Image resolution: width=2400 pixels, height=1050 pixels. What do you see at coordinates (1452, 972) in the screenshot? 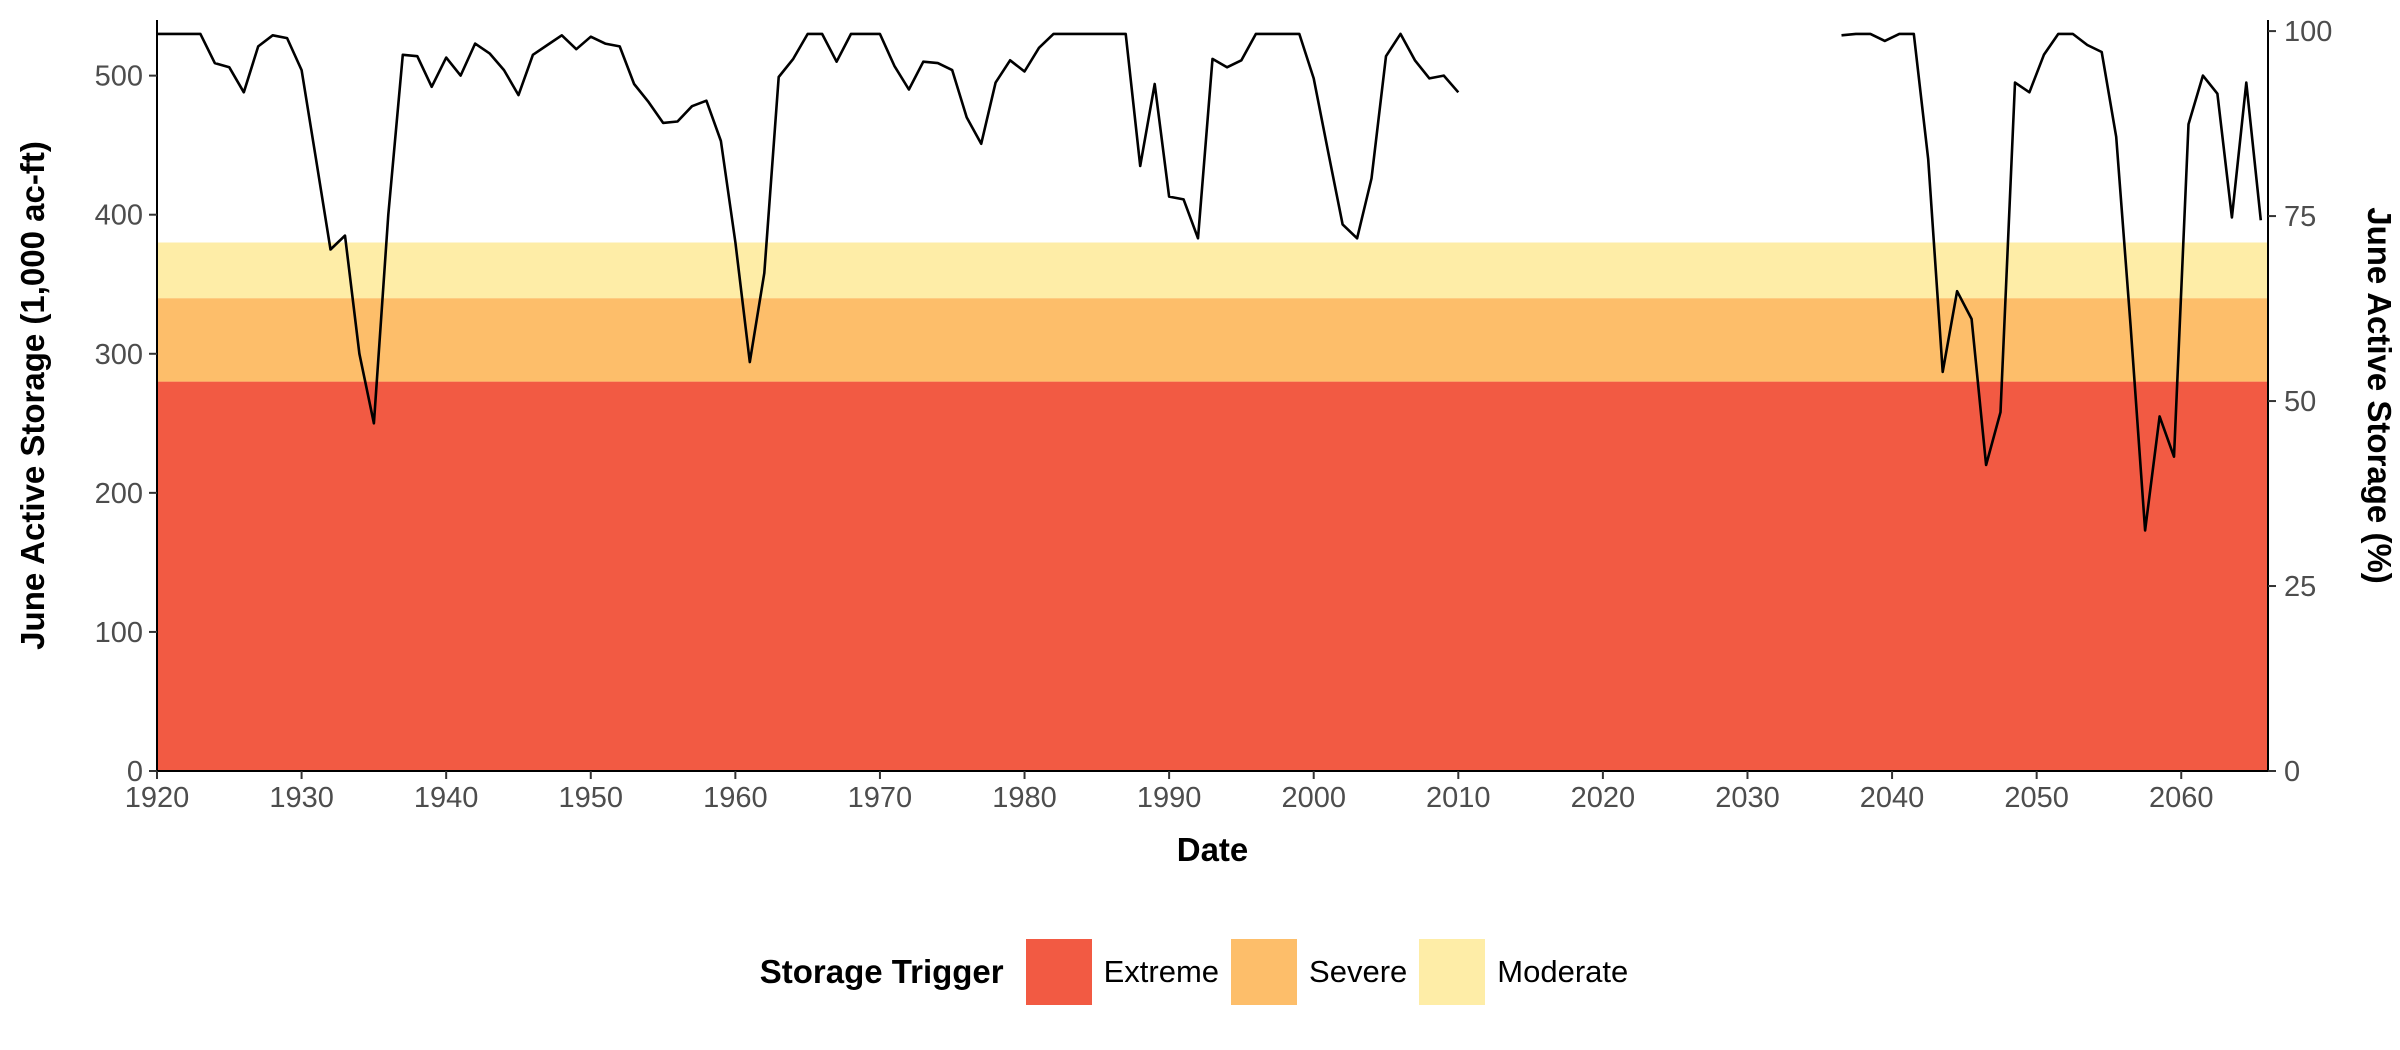
I see `legend-key-moderate` at bounding box center [1452, 972].